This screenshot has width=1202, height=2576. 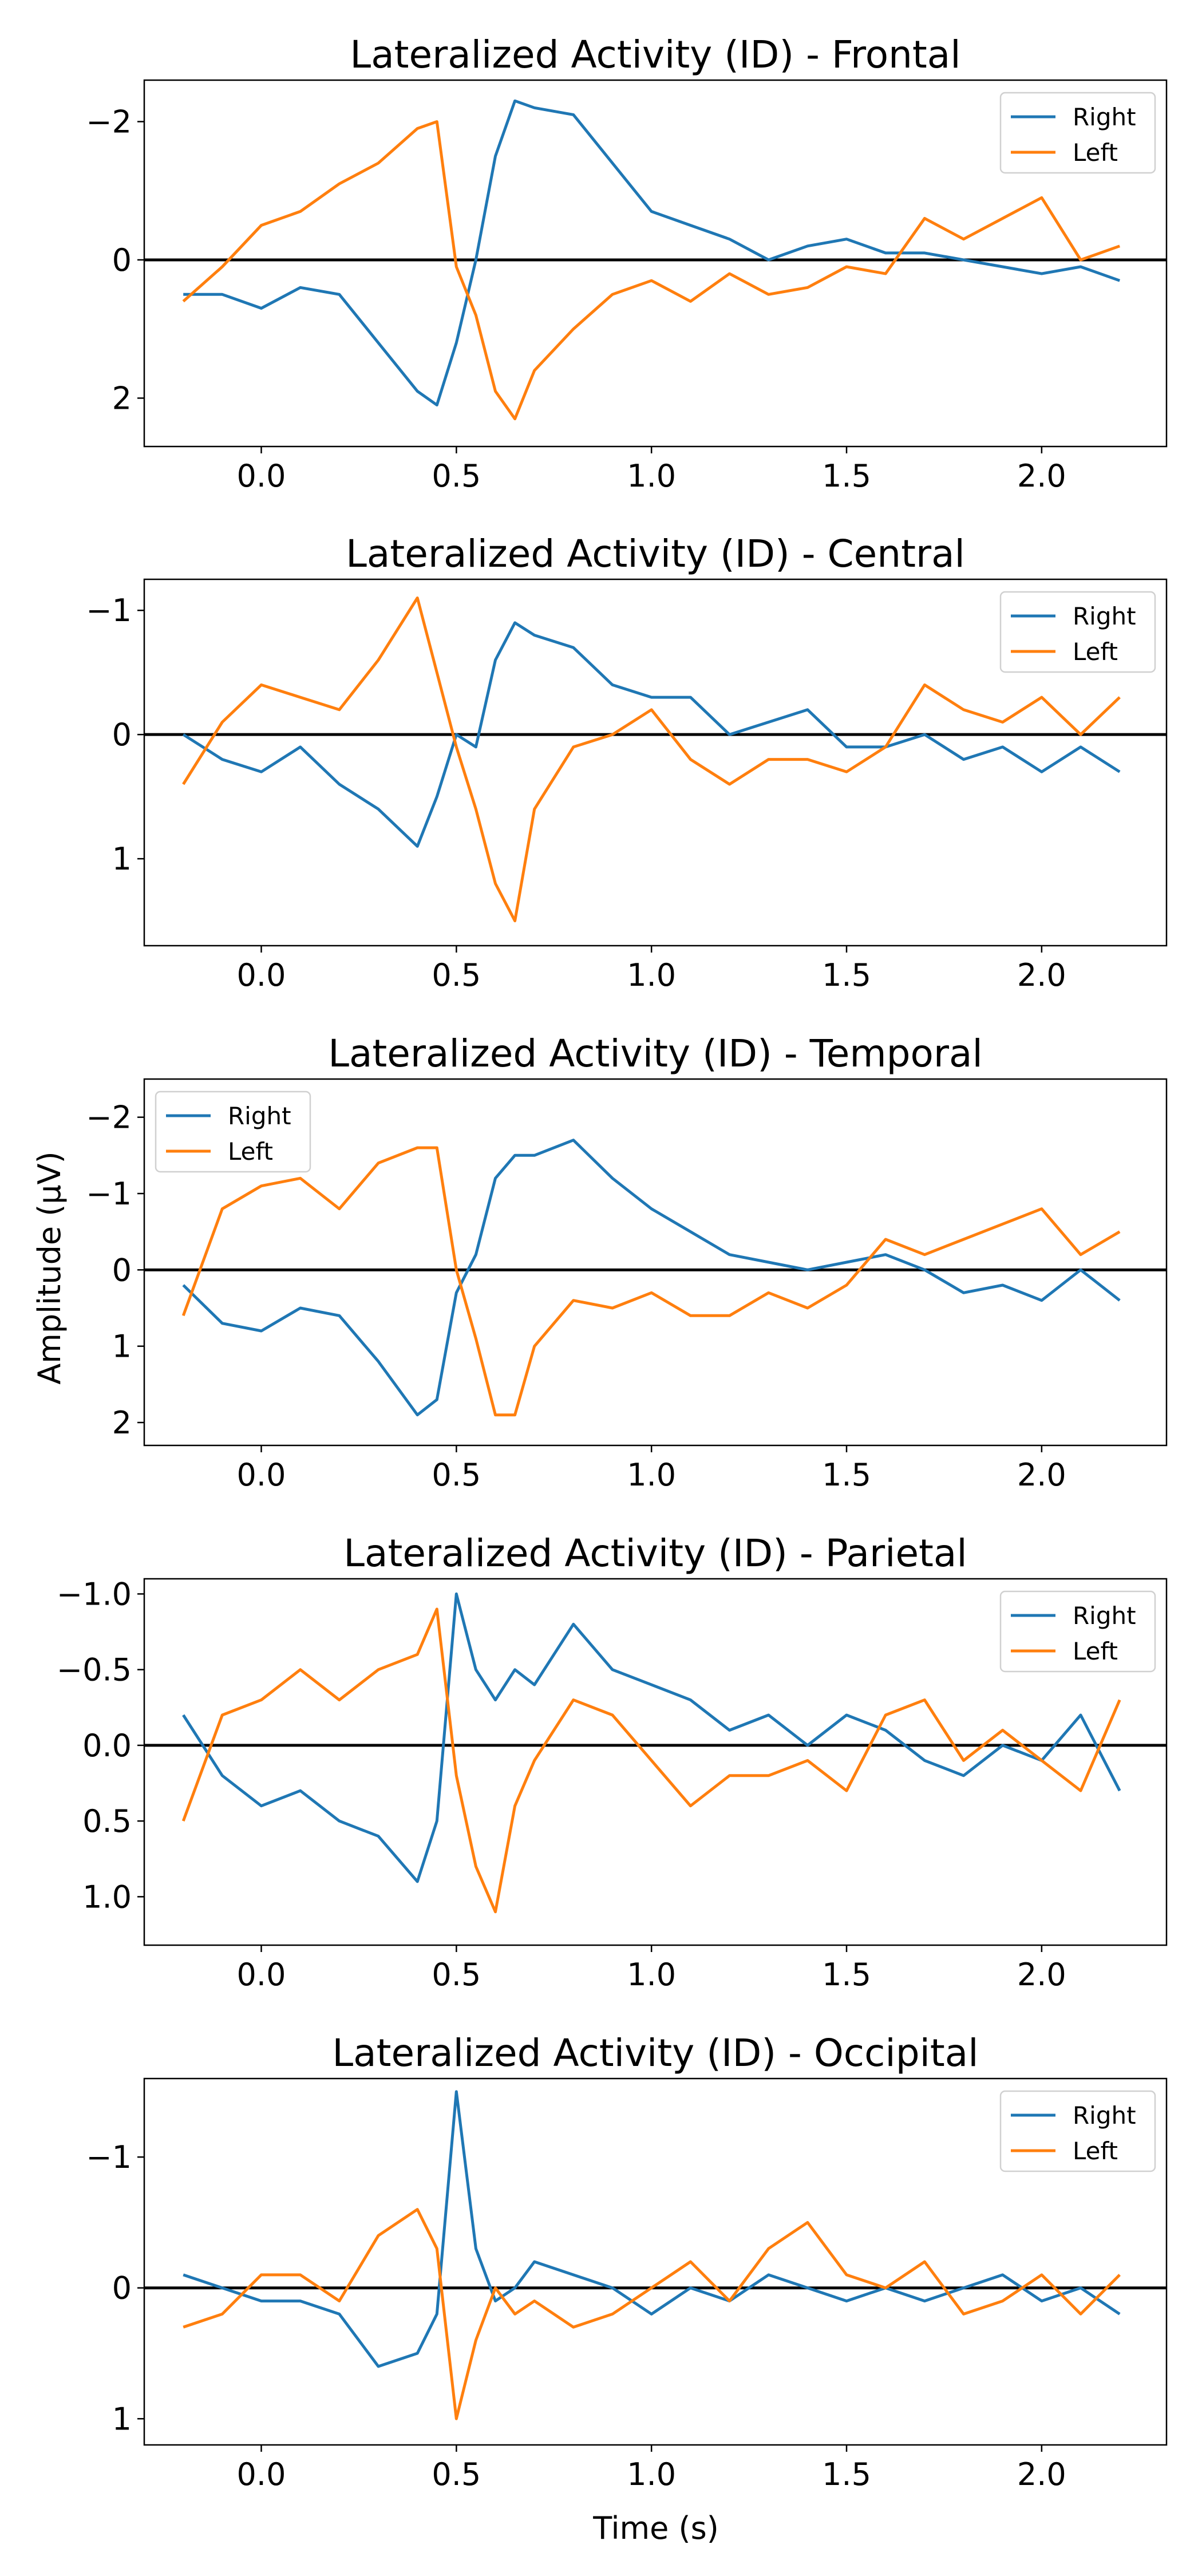 What do you see at coordinates (655, 1553) in the screenshot?
I see `chart-title: Lateralized Activity (ID) - Parietal` at bounding box center [655, 1553].